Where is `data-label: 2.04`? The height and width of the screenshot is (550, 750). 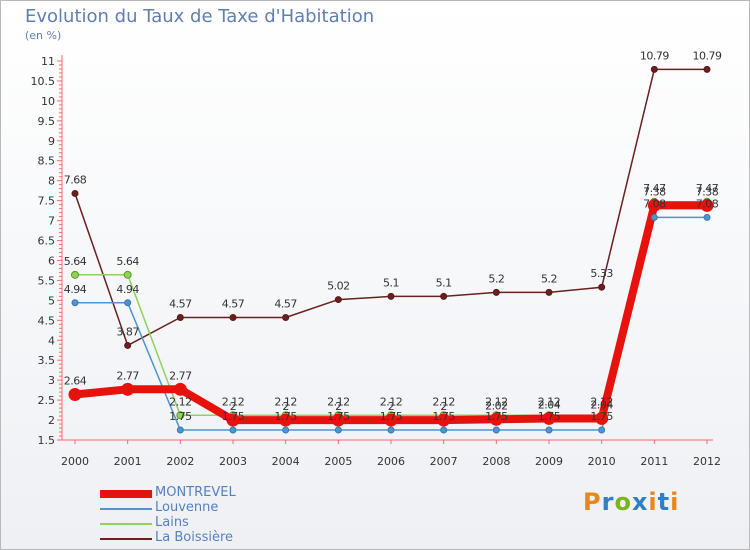 data-label: 2.04 is located at coordinates (601, 404).